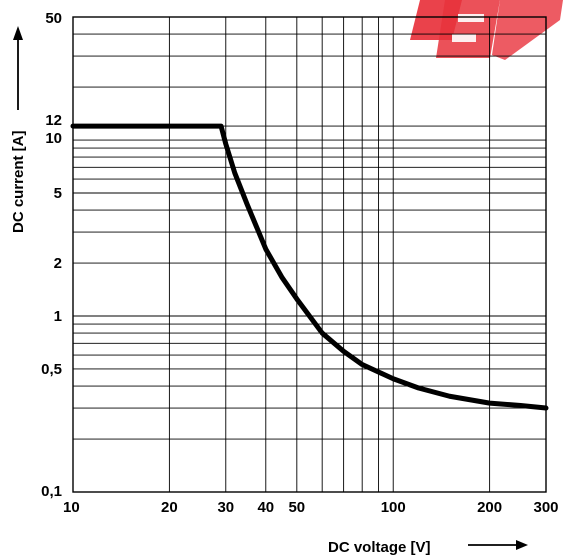 This screenshot has width=563, height=555. Describe the element at coordinates (169, 507) in the screenshot. I see `x-tick-label: 20` at that location.